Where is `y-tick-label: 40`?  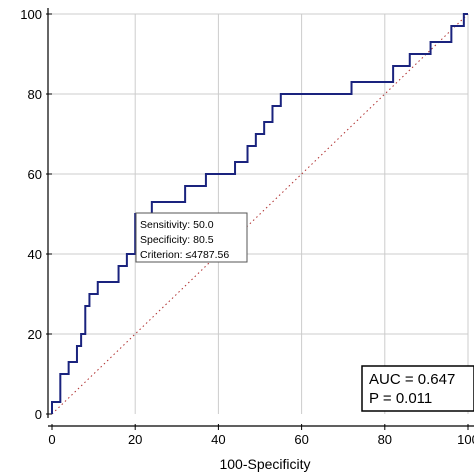 y-tick-label: 40 is located at coordinates (35, 254).